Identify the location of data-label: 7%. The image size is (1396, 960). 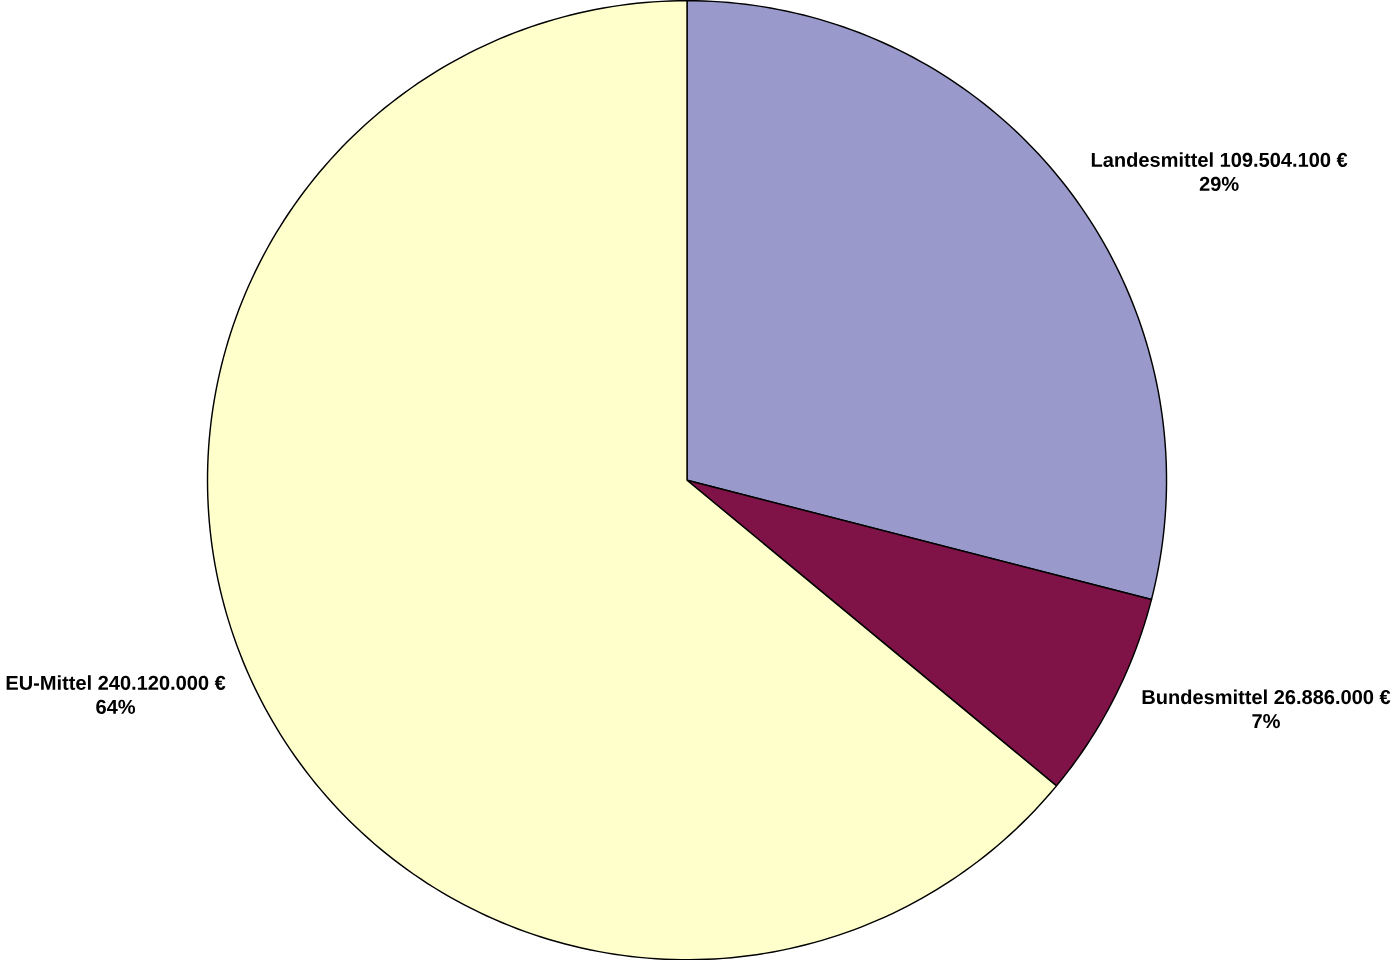
(1266, 720).